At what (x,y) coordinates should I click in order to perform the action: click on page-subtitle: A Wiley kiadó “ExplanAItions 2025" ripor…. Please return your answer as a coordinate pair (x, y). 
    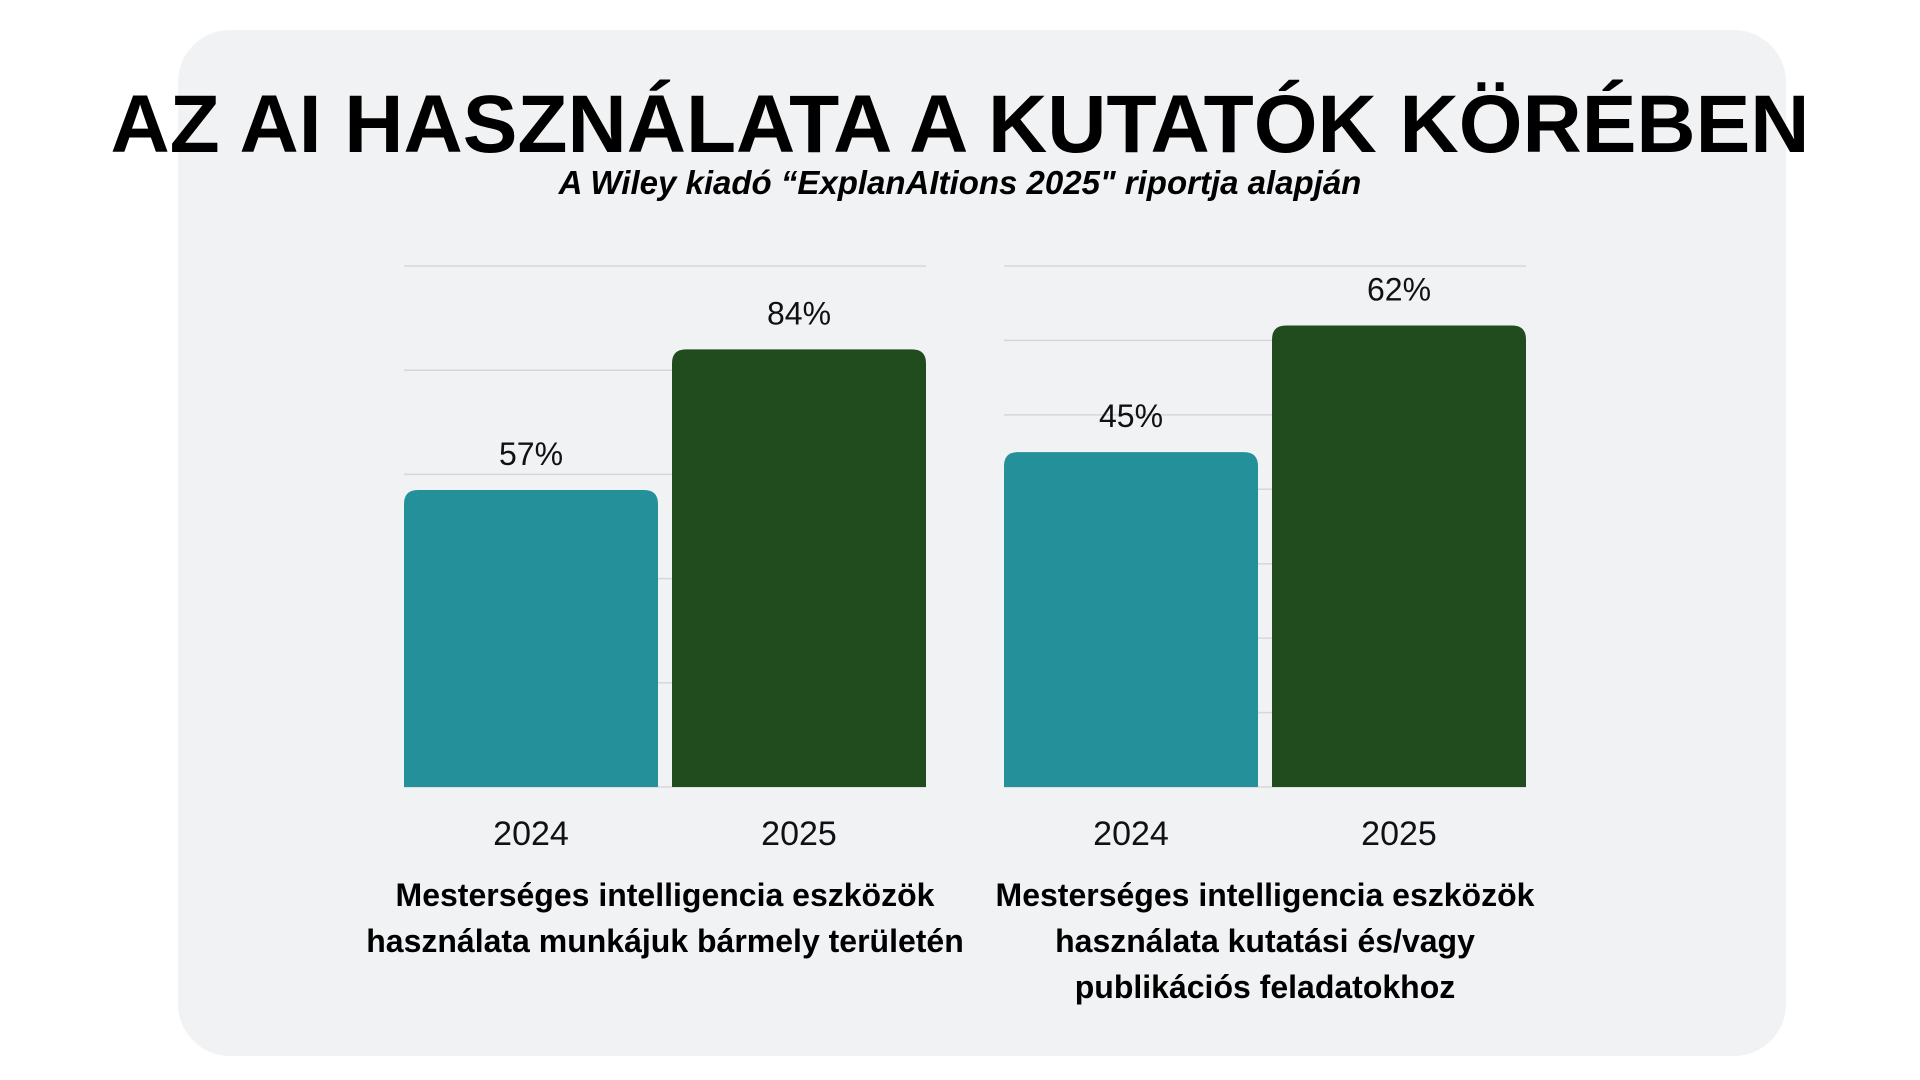
    Looking at the image, I should click on (960, 182).